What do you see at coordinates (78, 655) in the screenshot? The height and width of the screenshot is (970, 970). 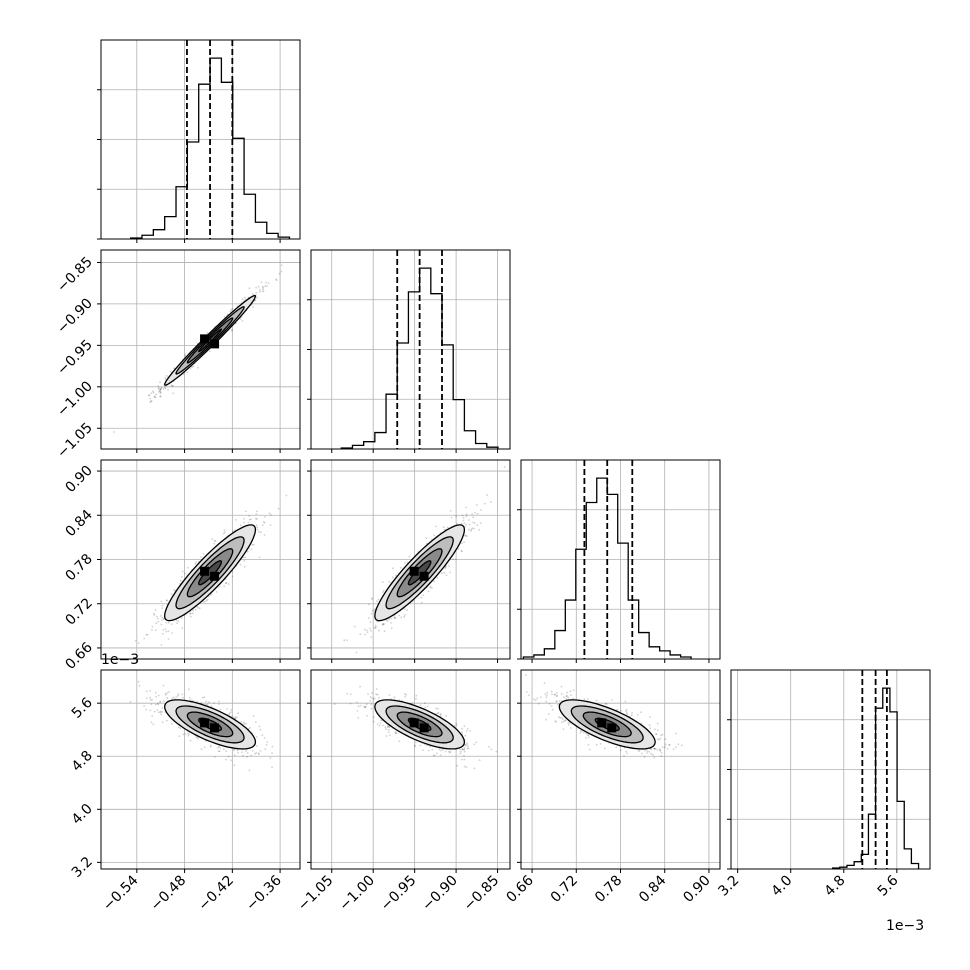 I see `ytick-label-2-0: 0.66` at bounding box center [78, 655].